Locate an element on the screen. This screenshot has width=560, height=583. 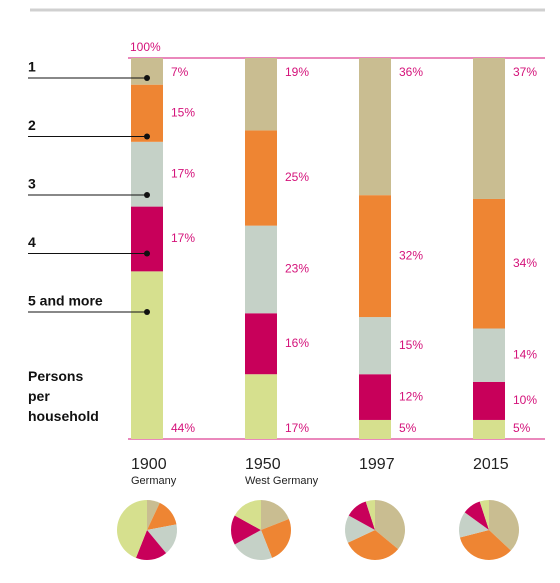
value-label: 19% is located at coordinates (297, 72).